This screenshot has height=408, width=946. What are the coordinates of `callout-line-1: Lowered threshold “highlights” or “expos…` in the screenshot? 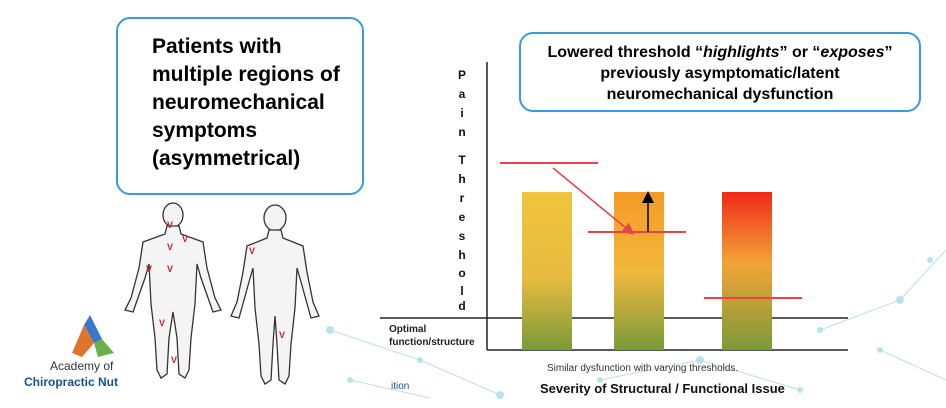 It's located at (720, 52).